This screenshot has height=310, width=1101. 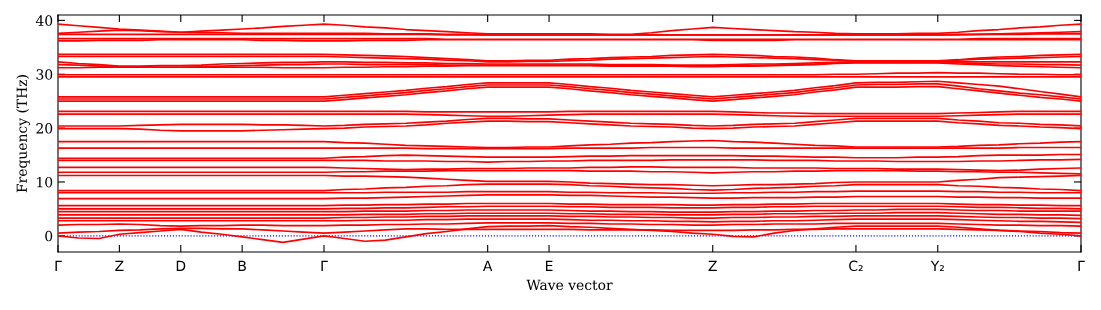 What do you see at coordinates (549, 265) in the screenshot?
I see `x-tick-label: E` at bounding box center [549, 265].